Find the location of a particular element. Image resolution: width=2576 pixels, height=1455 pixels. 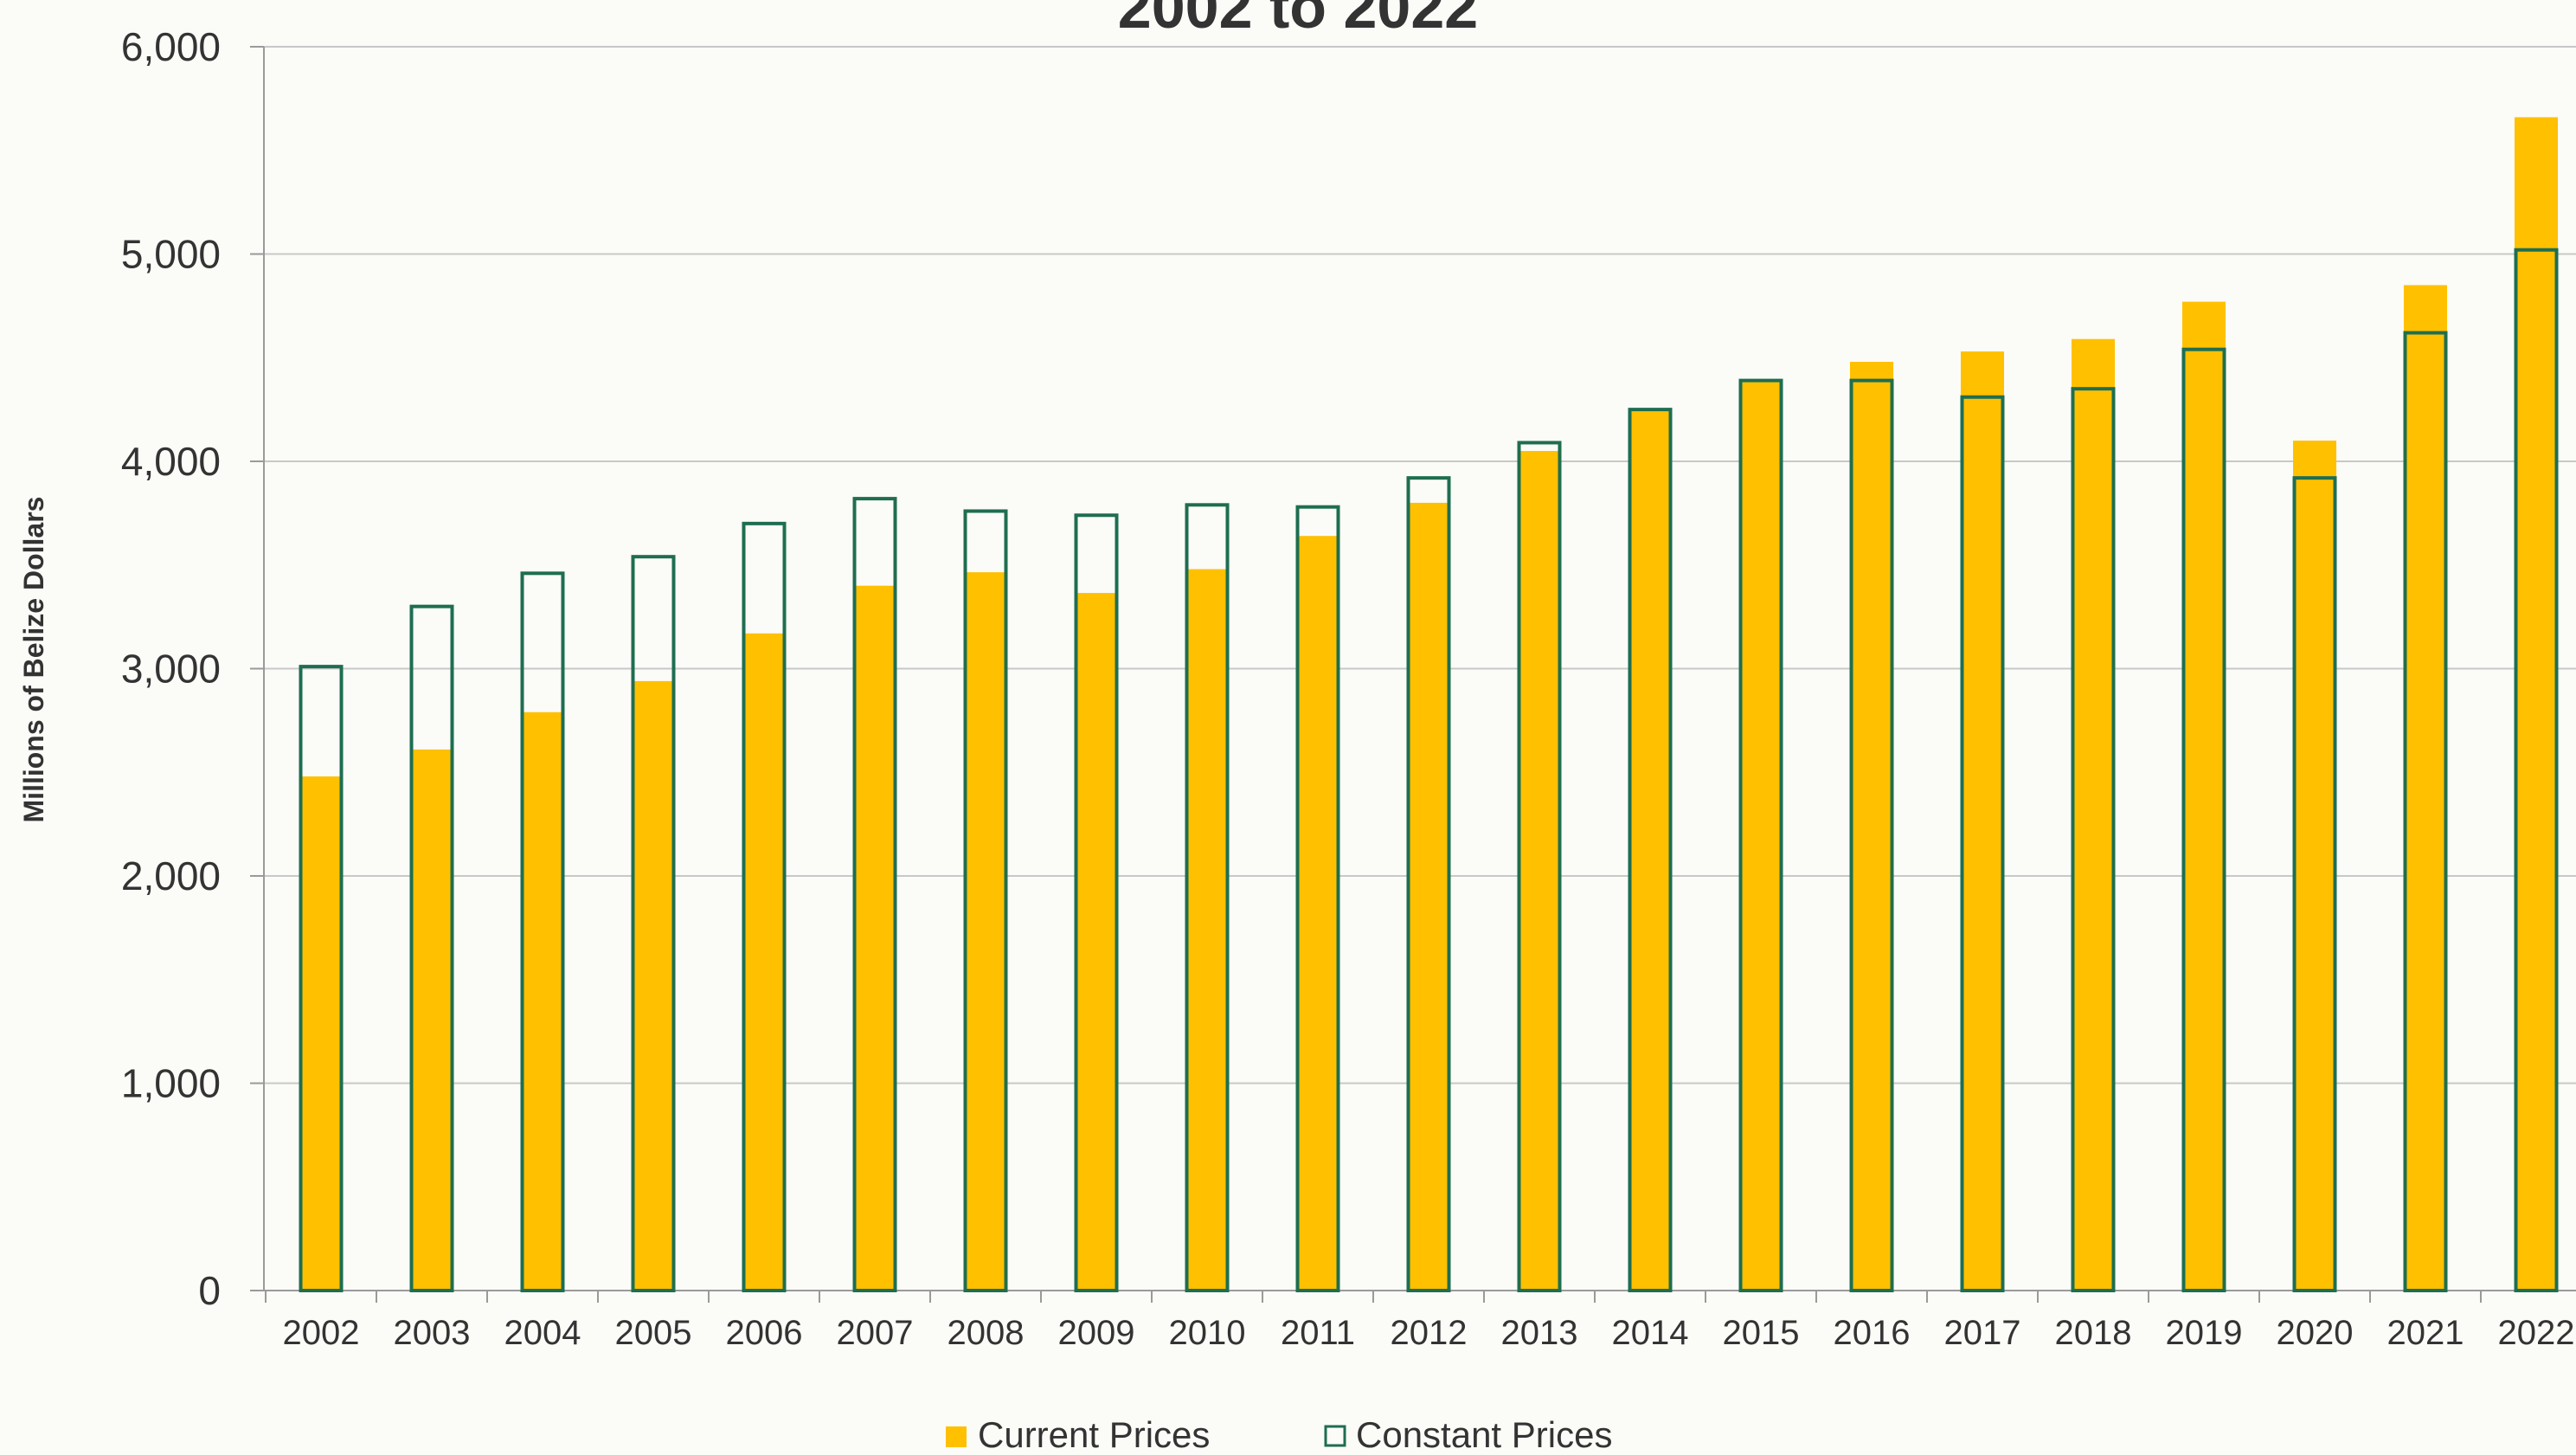

x-tick-label: 2020 is located at coordinates (2315, 1333).